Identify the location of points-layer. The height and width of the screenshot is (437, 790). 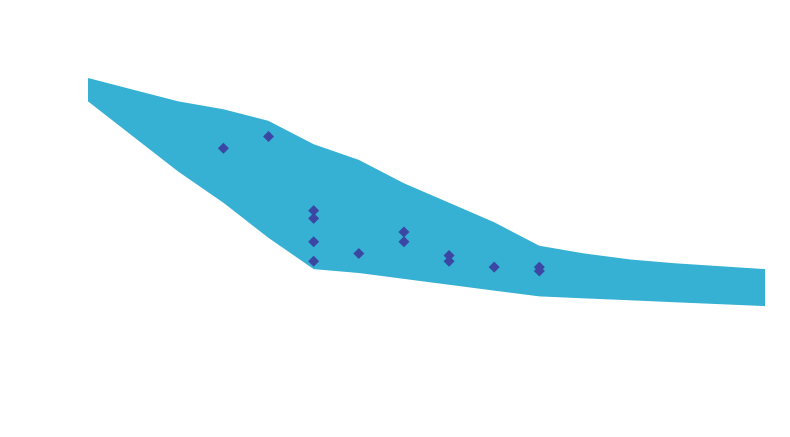
(381, 204).